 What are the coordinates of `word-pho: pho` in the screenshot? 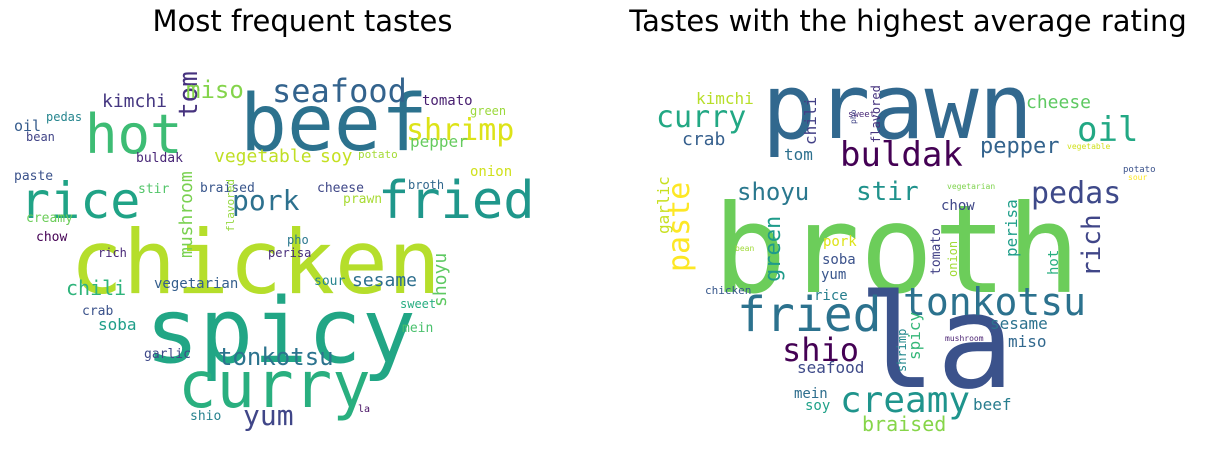 It's located at (853, 116).